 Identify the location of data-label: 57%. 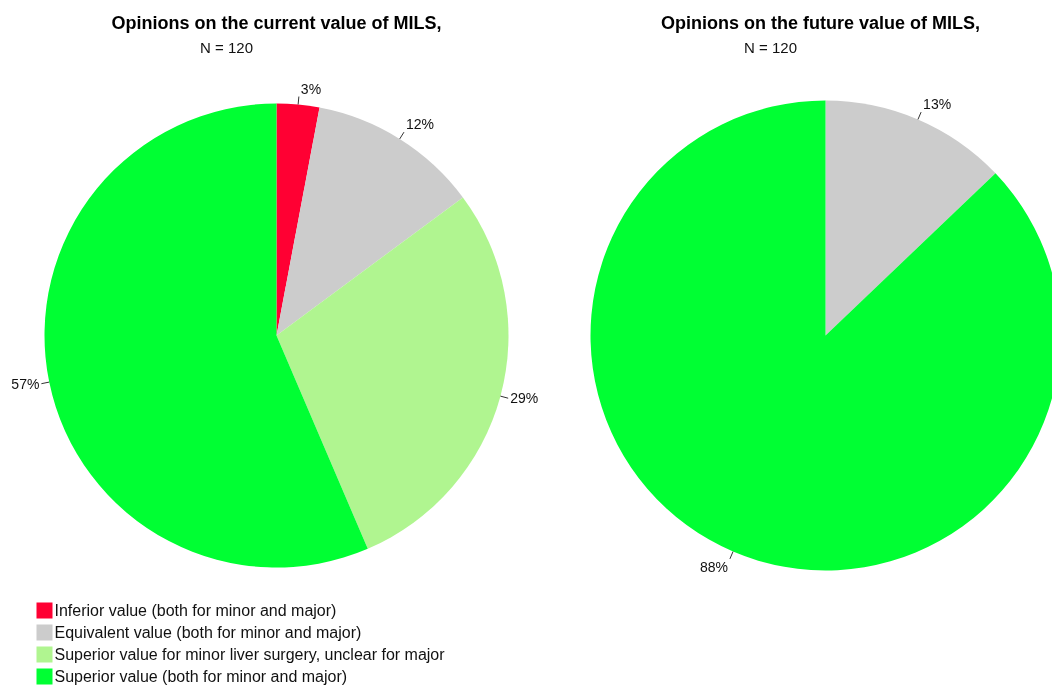
(25, 383).